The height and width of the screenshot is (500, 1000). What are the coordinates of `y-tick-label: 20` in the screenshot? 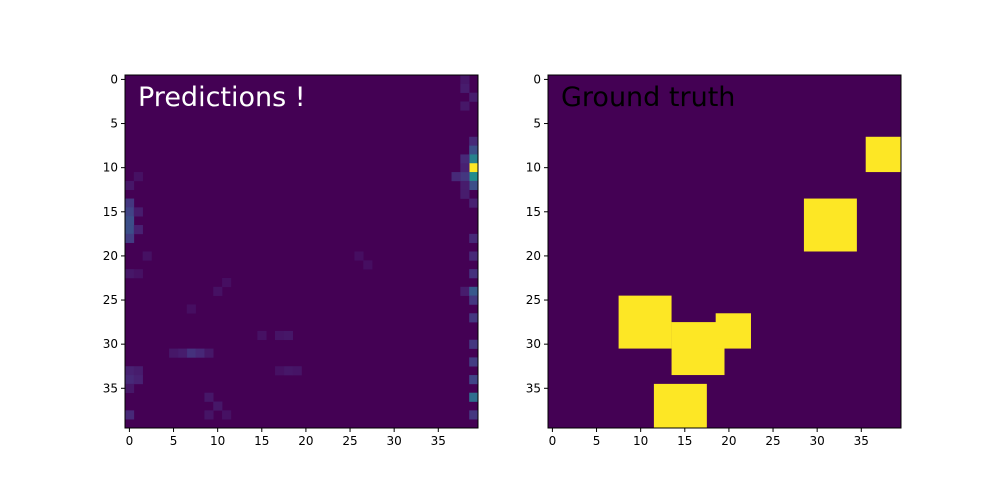 It's located at (533, 256).